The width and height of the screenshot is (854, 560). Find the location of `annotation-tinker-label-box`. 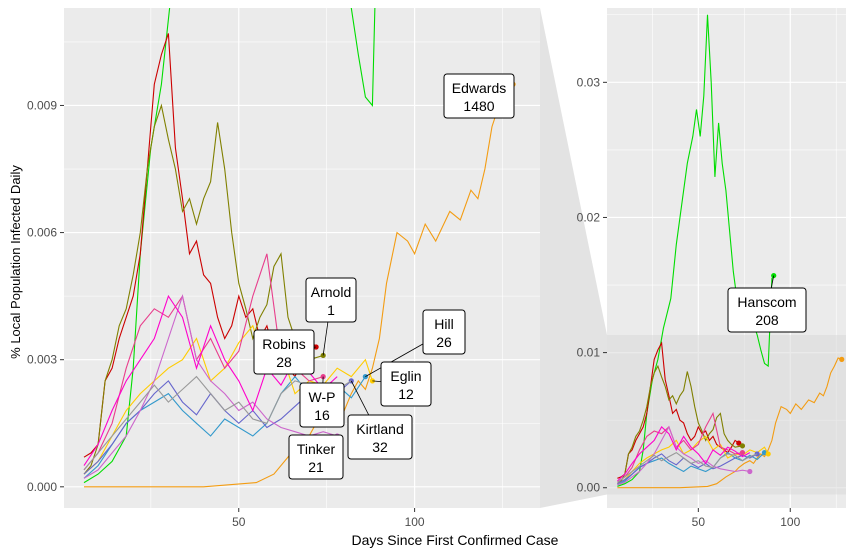

annotation-tinker-label-box is located at coordinates (316, 457).